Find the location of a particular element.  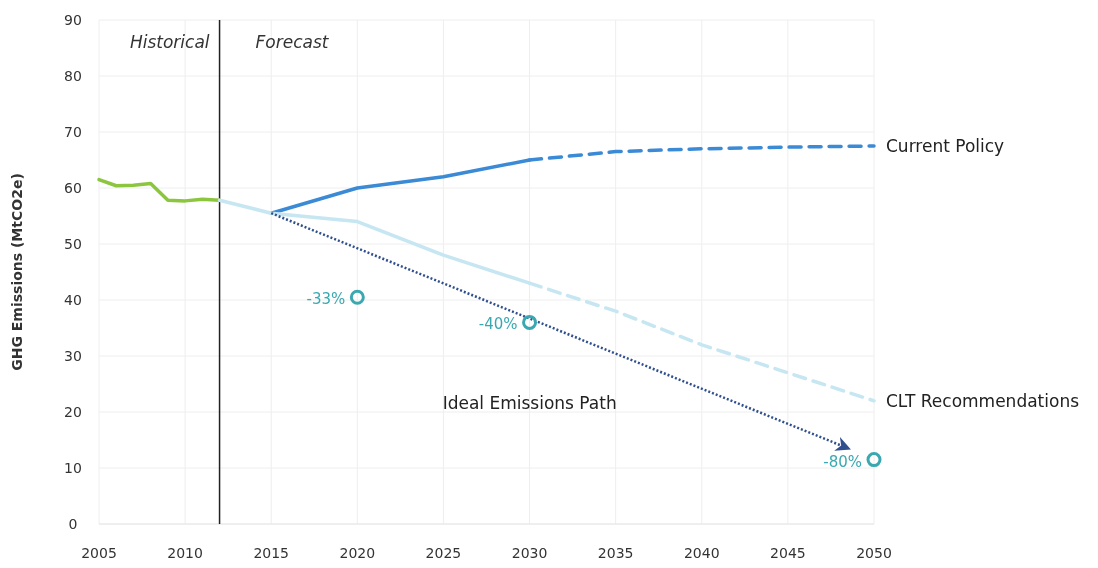

y-tick-label: 0 is located at coordinates (73, 524).